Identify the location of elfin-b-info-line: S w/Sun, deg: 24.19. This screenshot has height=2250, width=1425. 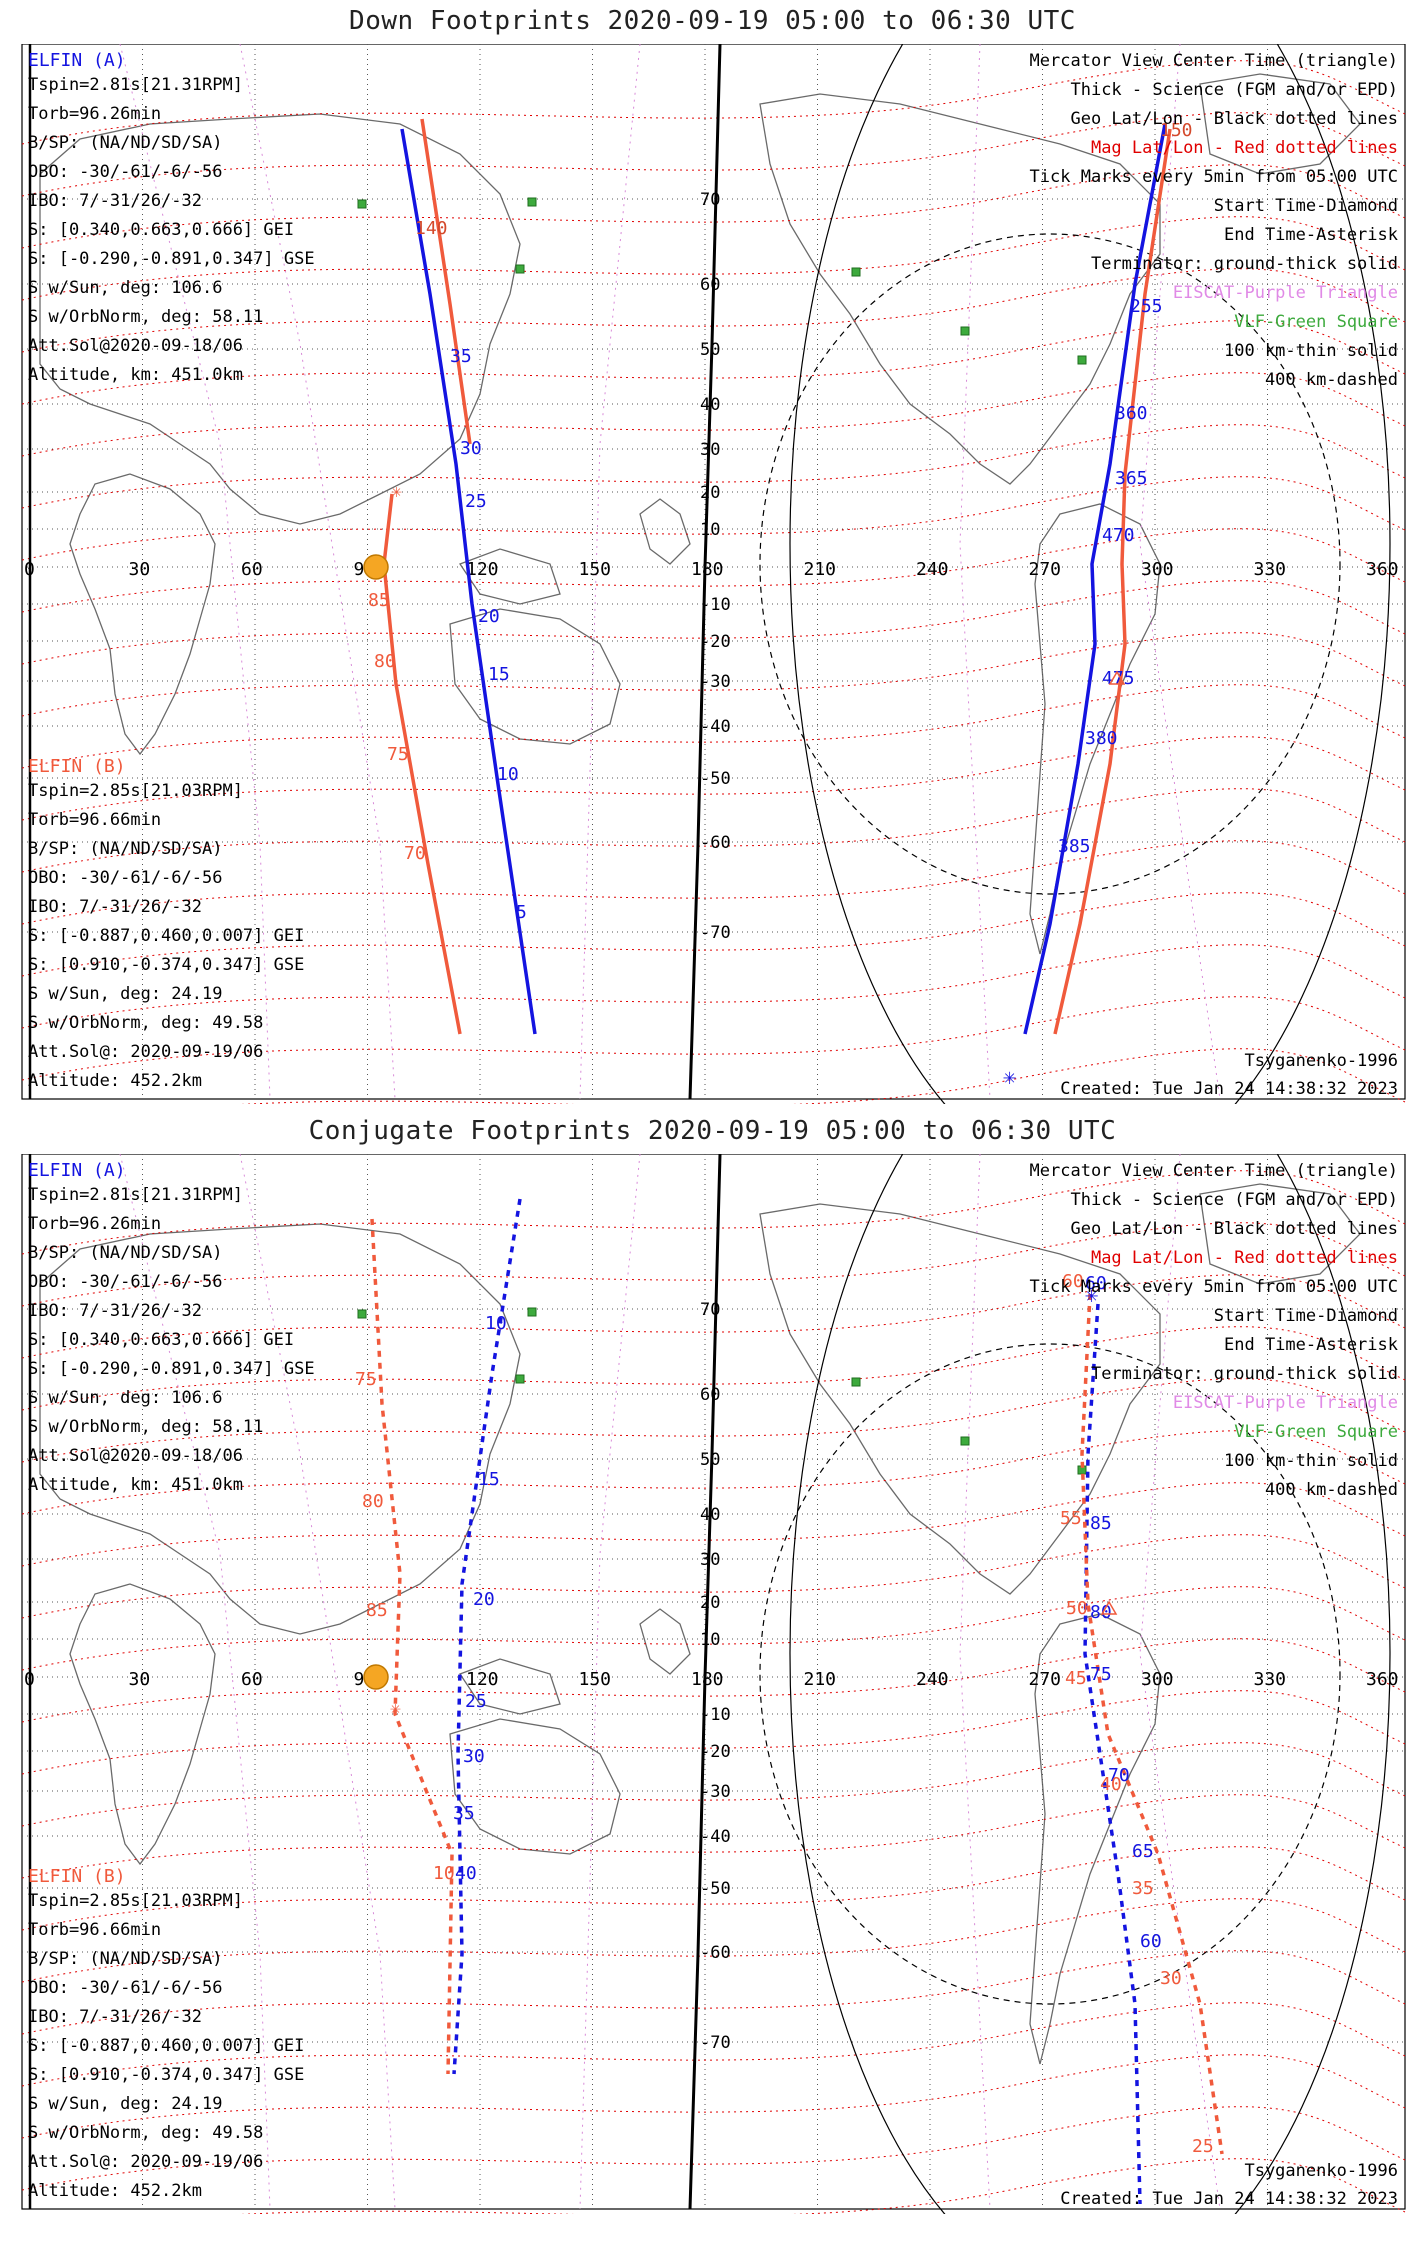
(125, 2104).